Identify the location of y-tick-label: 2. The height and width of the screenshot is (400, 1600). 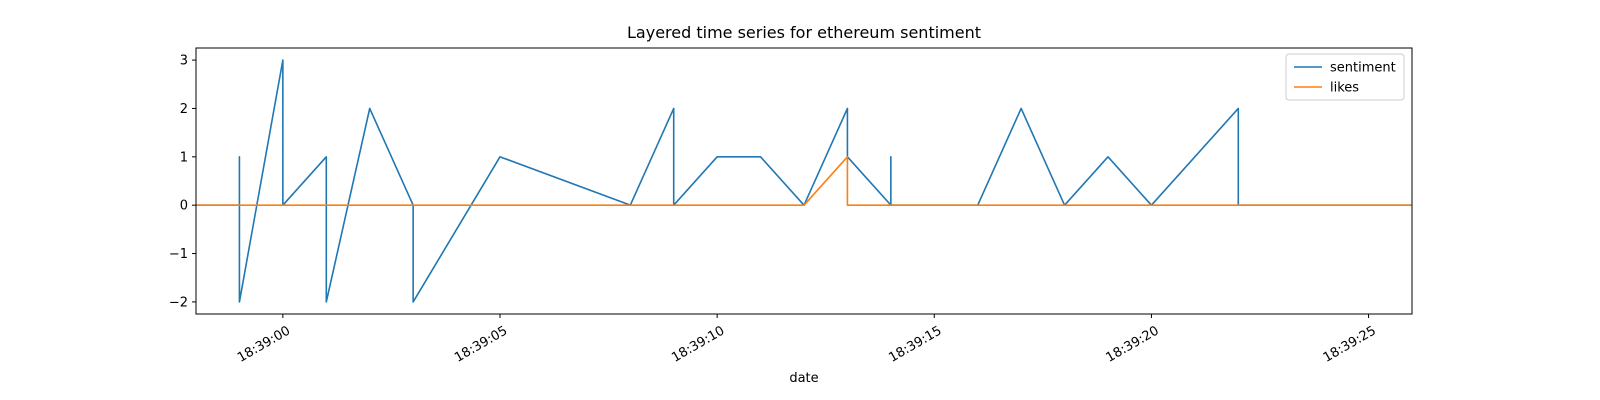
(184, 109).